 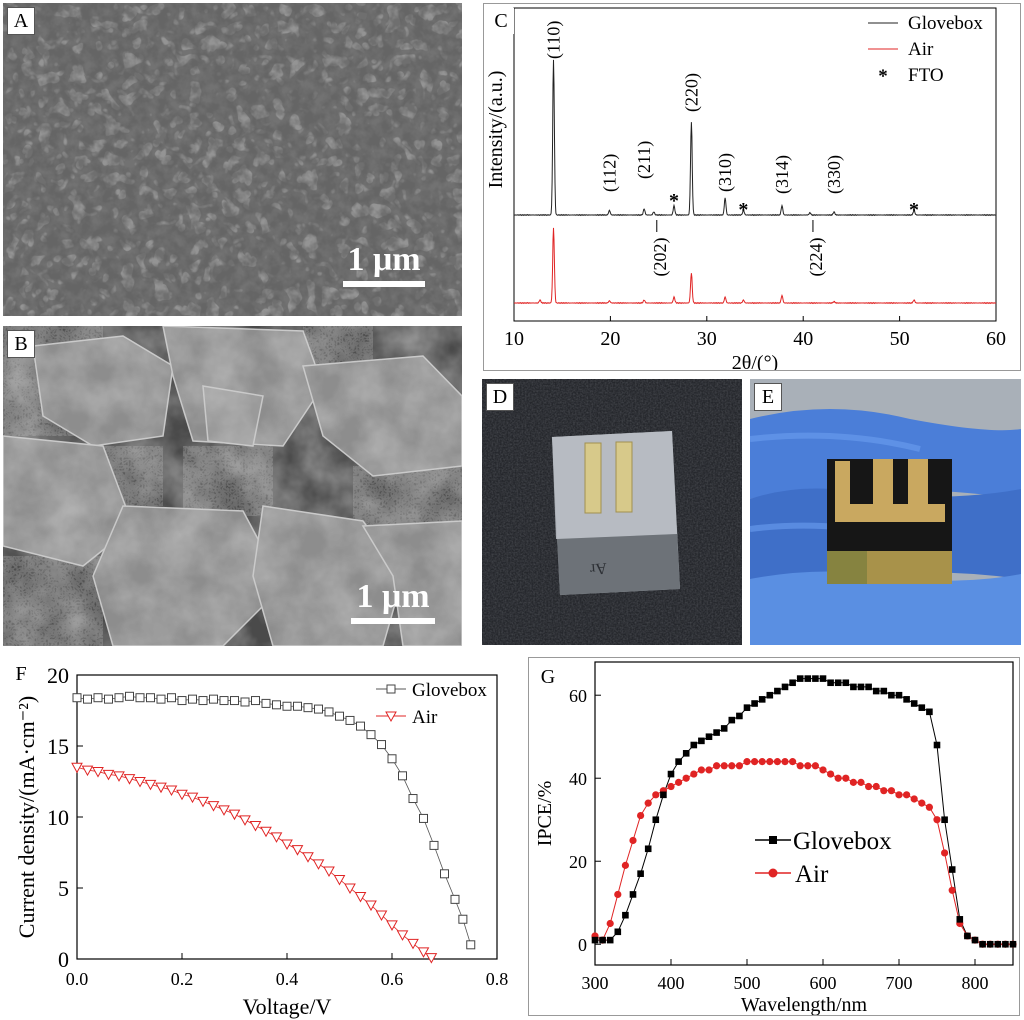 I want to click on x-tick-label: 50, so click(x=900, y=339).